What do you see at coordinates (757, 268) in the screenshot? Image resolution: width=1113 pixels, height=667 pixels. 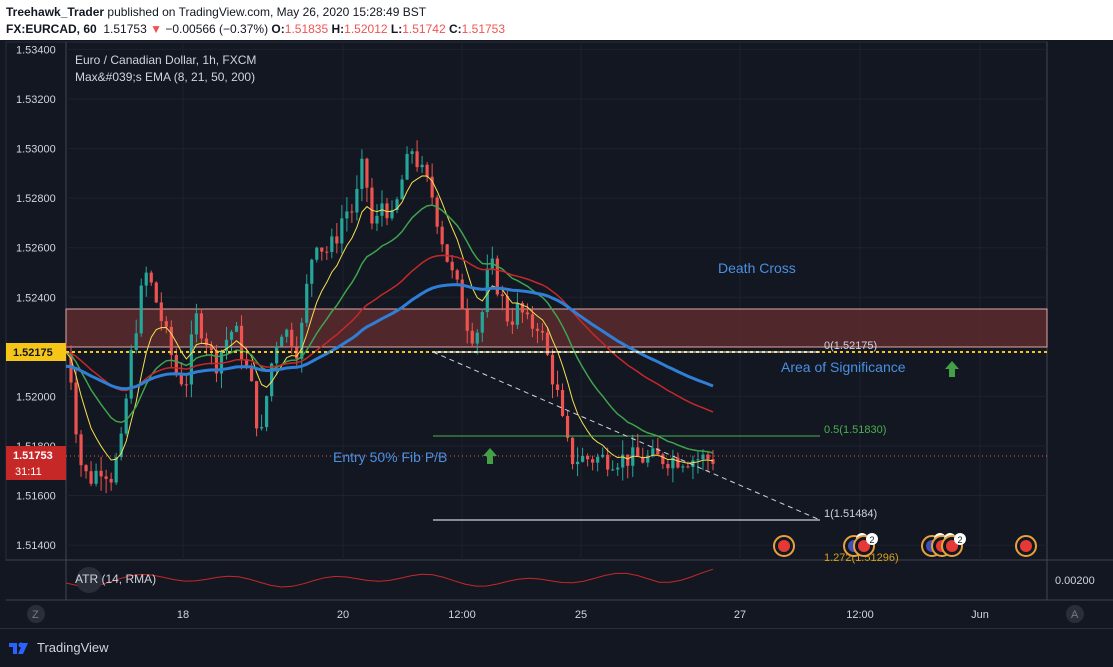 I see `death-cross-label: Death Cross` at bounding box center [757, 268].